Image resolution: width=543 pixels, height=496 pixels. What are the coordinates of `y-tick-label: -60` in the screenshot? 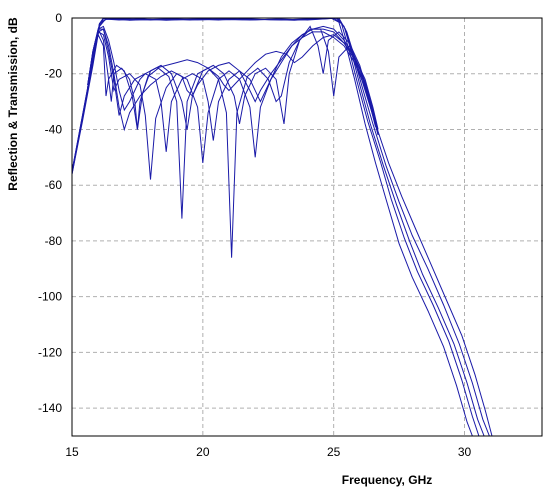 It's located at (54, 185).